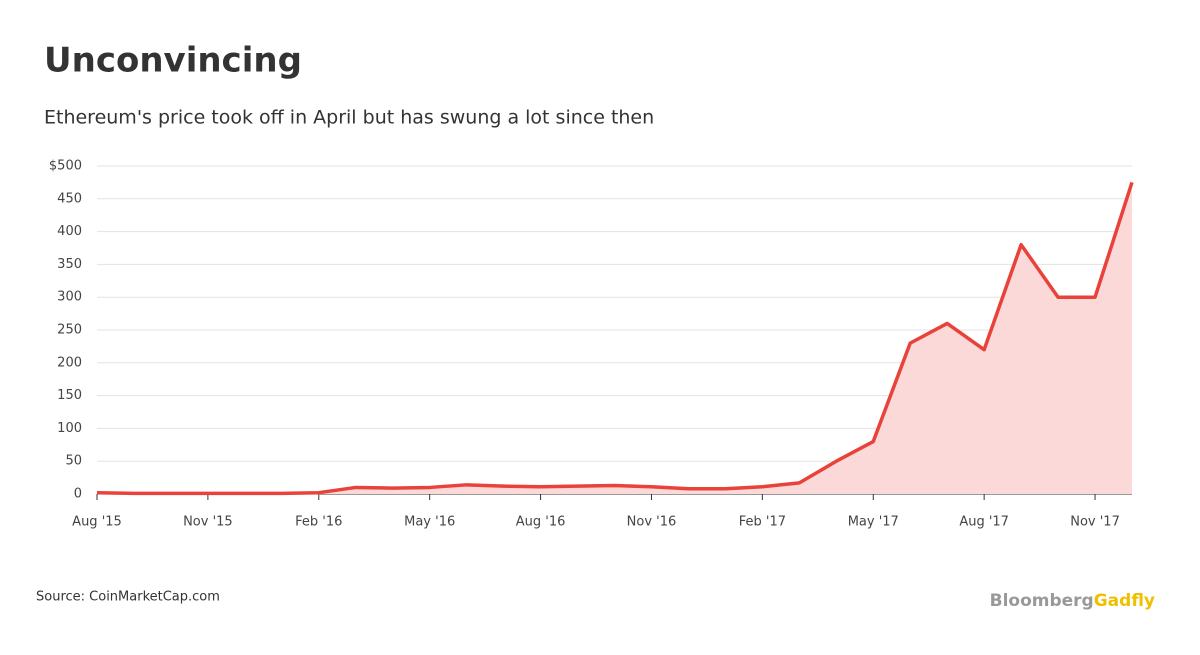 This screenshot has width=1200, height=655. I want to click on x-tick-label: Nov '15, so click(208, 522).